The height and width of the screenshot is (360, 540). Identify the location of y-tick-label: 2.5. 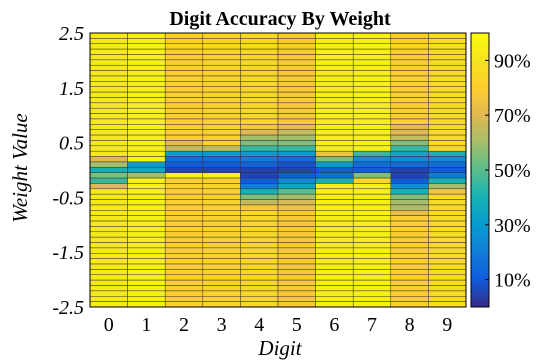
(71, 34).